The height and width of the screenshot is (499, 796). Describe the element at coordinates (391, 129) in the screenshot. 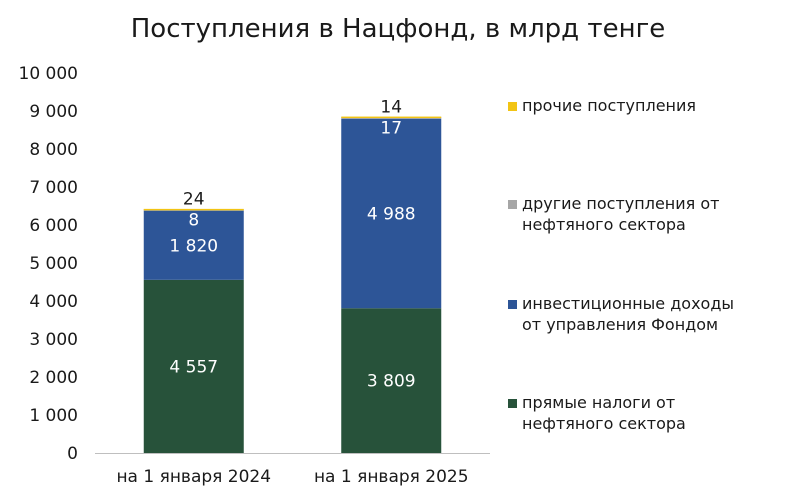

I see `data-label: 17` at that location.